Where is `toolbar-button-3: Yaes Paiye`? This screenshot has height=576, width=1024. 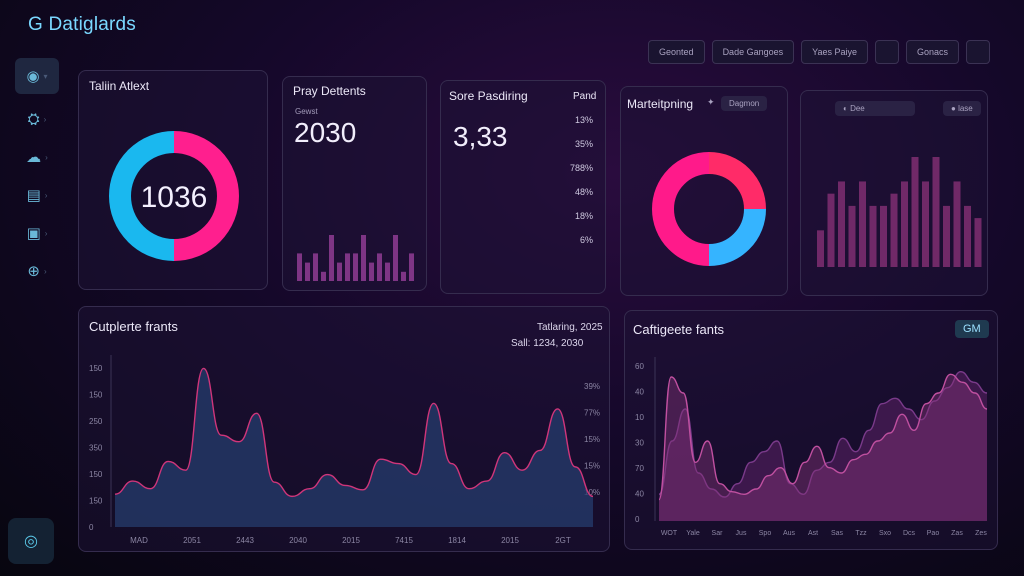 toolbar-button-3: Yaes Paiye is located at coordinates (834, 52).